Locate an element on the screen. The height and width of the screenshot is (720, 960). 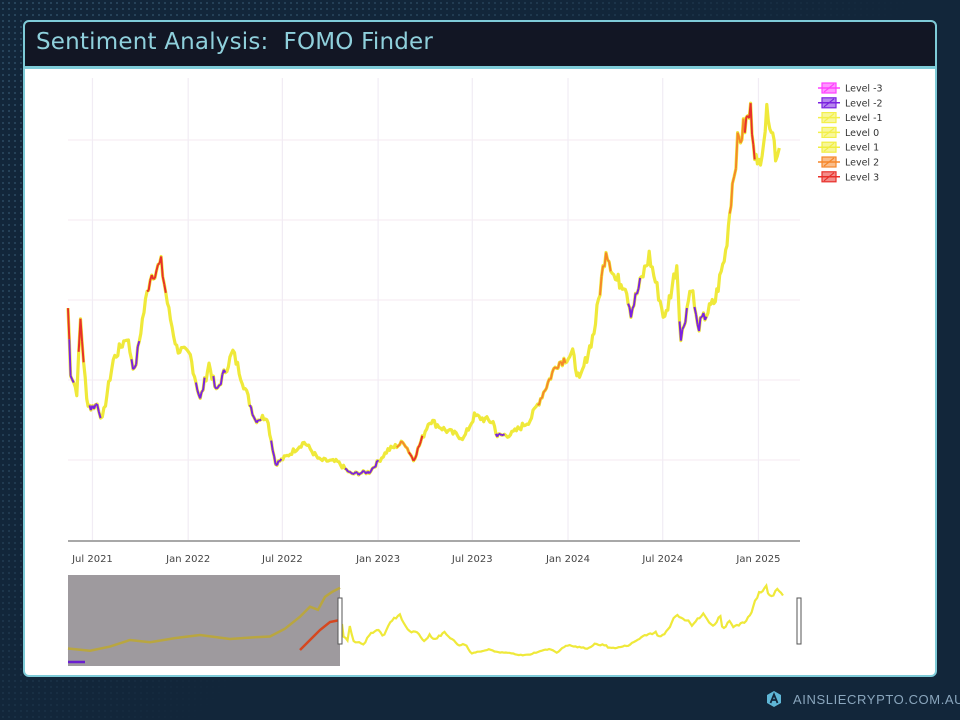
title-bar: Sentiment Analysis: FOMO Finder is located at coordinates (480, 45).